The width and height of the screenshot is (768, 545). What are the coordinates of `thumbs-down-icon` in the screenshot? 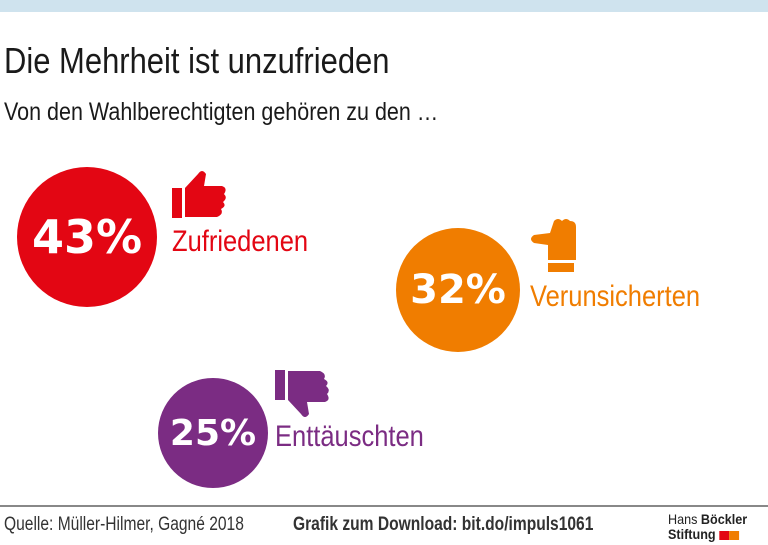 It's located at (302, 393).